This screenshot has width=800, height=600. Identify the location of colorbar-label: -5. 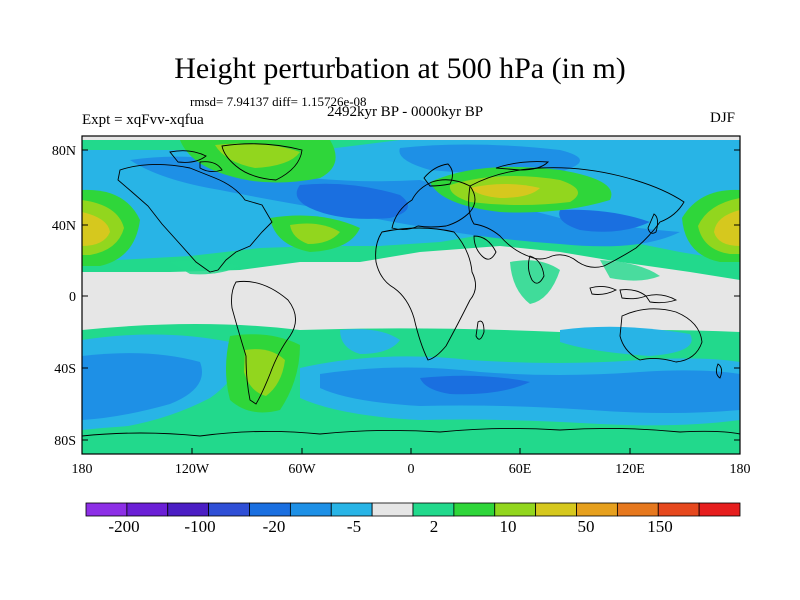
(354, 526).